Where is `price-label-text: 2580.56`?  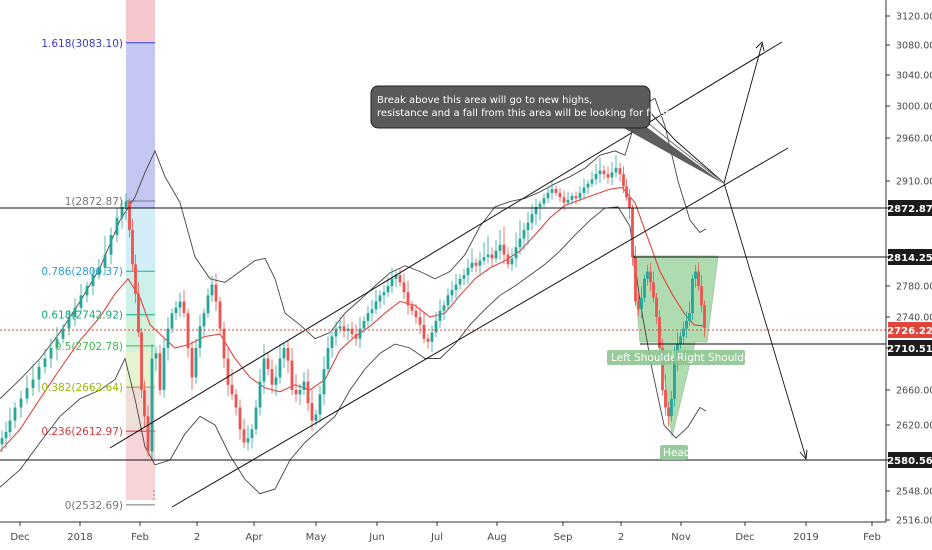 price-label-text: 2580.56 is located at coordinates (909, 461).